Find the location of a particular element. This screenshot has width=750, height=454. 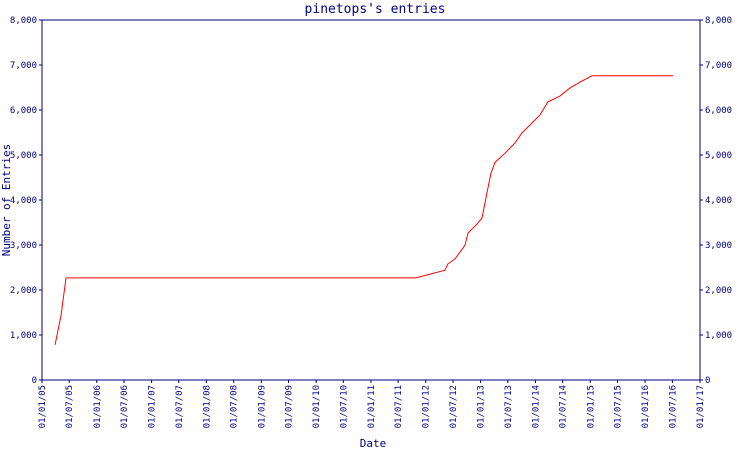

x-tick-label: 01/01/17 is located at coordinates (701, 406).